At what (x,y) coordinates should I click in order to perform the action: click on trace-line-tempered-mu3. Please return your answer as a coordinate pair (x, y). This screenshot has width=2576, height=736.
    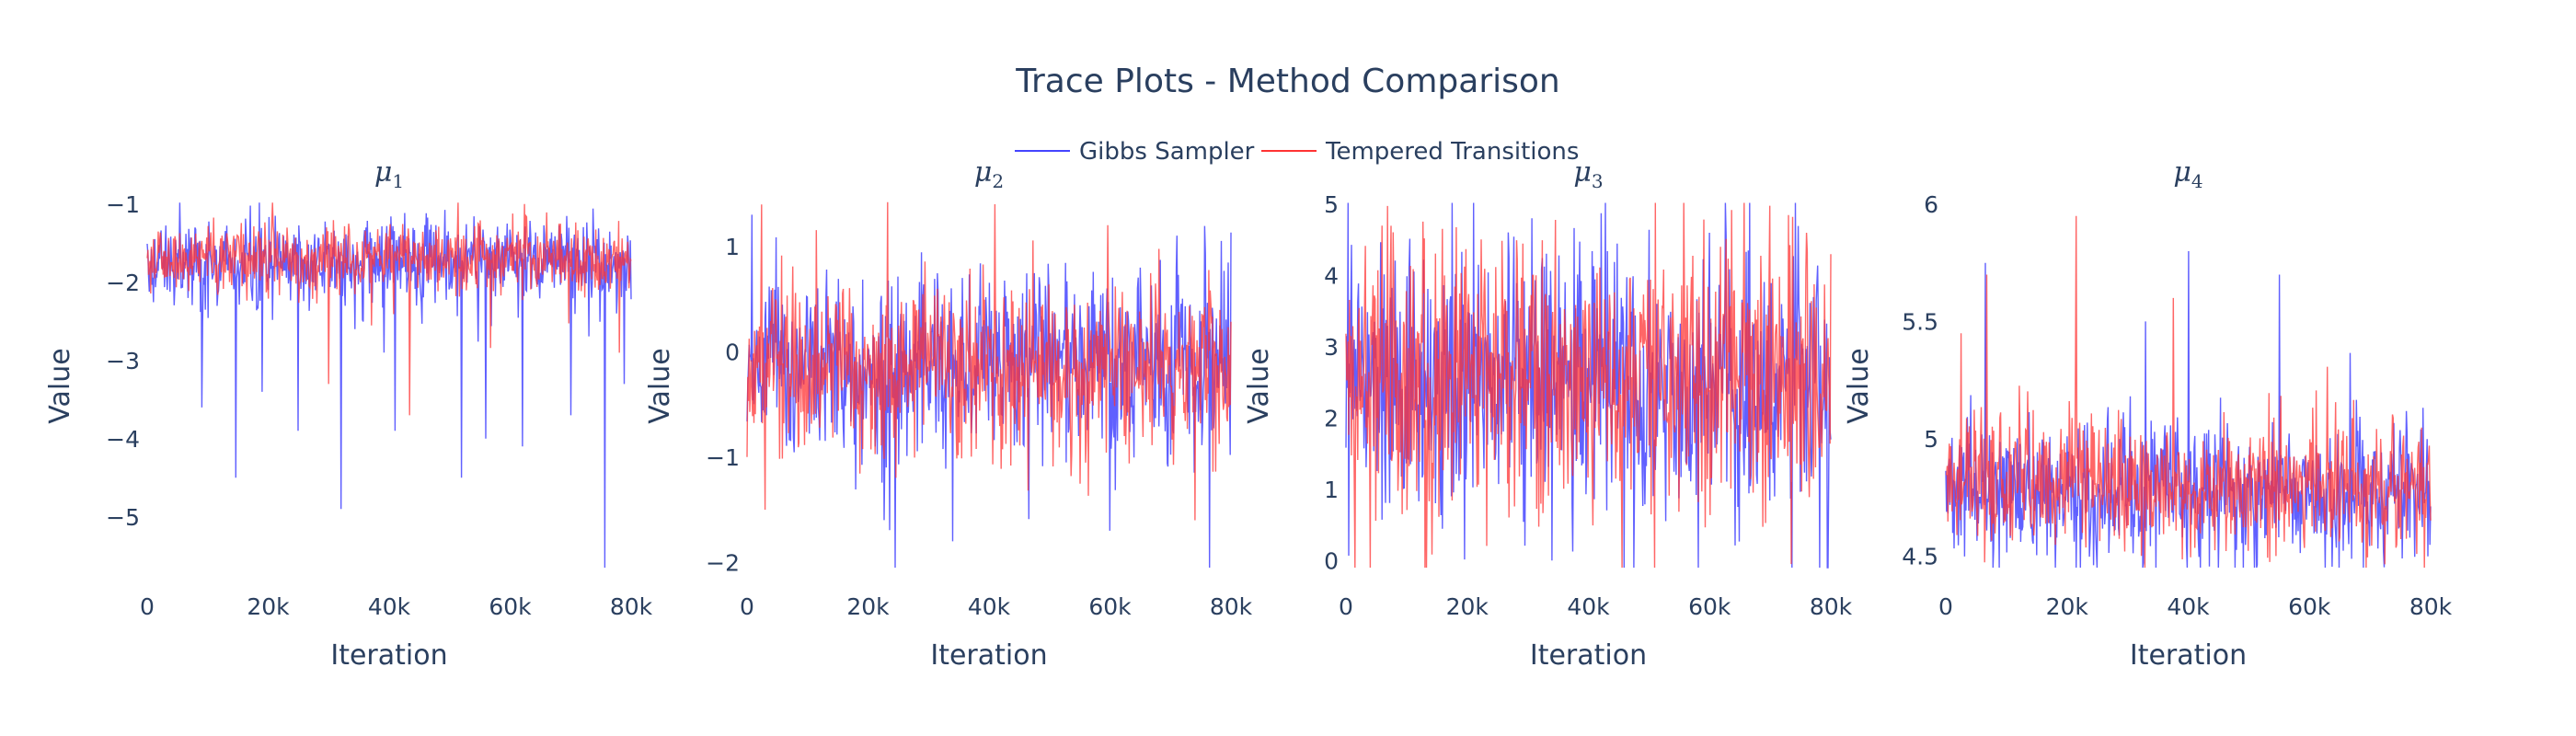
    Looking at the image, I should click on (1588, 385).